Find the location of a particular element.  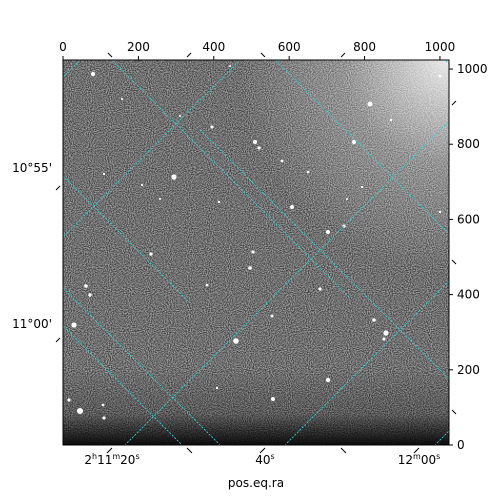

top-tick-label-5: 1000 is located at coordinates (440, 47).